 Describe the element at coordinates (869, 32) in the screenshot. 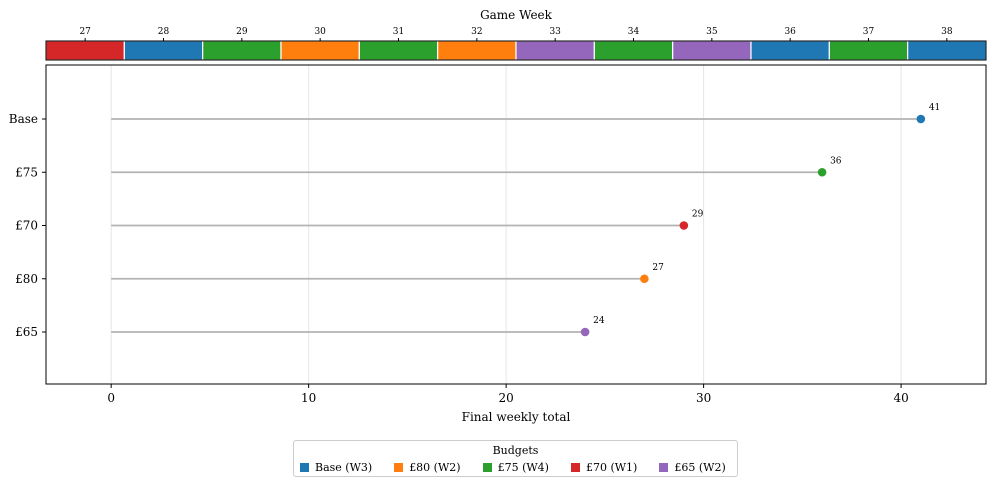

I see `week-label: 37` at that location.